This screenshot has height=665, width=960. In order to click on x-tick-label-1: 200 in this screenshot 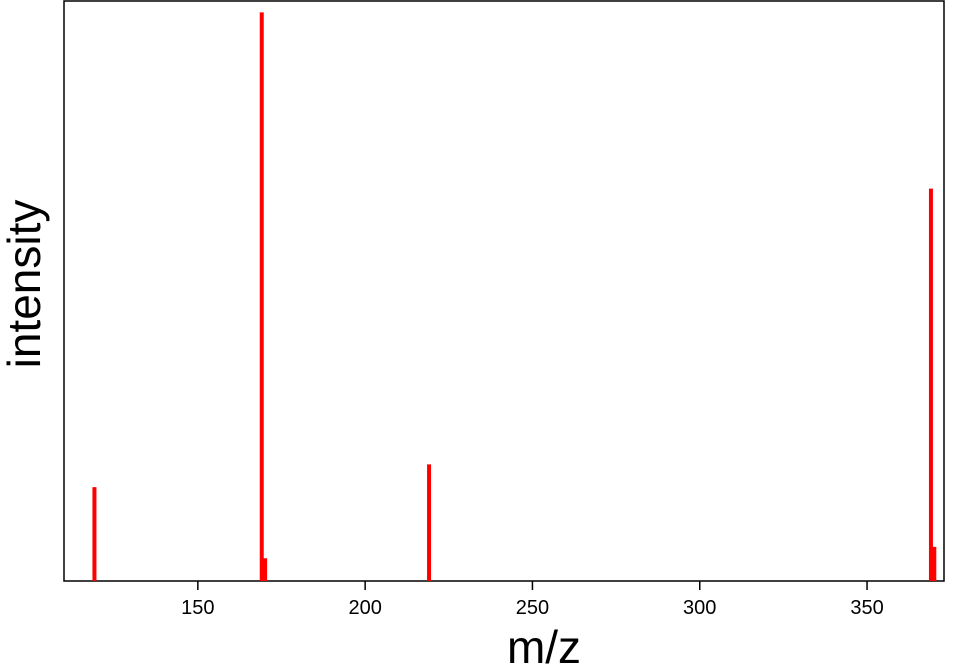, I will do `click(364, 608)`.